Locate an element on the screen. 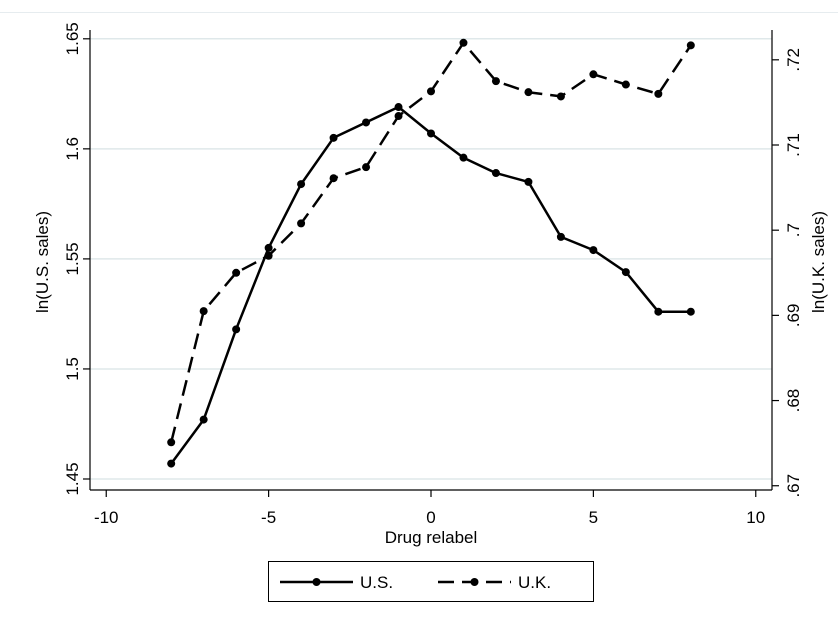 This screenshot has width=838, height=623. x-tick-label-0: -10 is located at coordinates (106, 517).